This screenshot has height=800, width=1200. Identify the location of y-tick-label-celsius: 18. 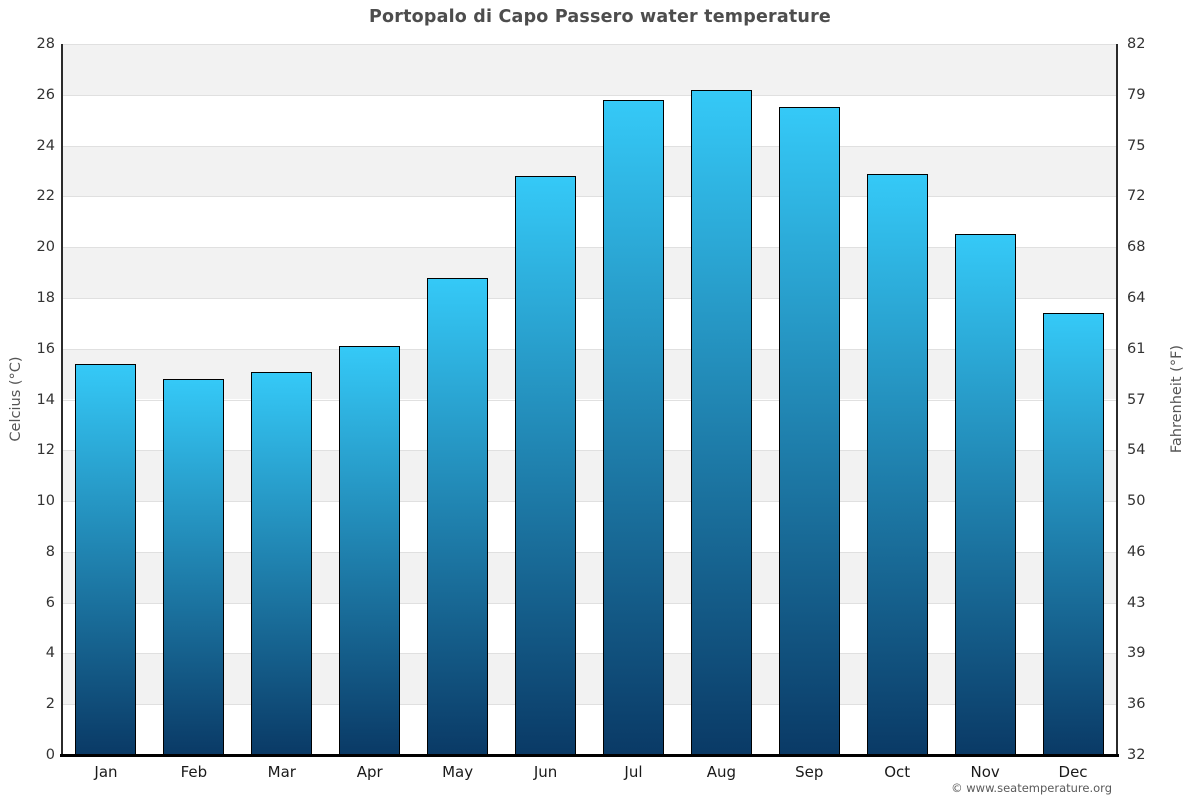
(45, 297).